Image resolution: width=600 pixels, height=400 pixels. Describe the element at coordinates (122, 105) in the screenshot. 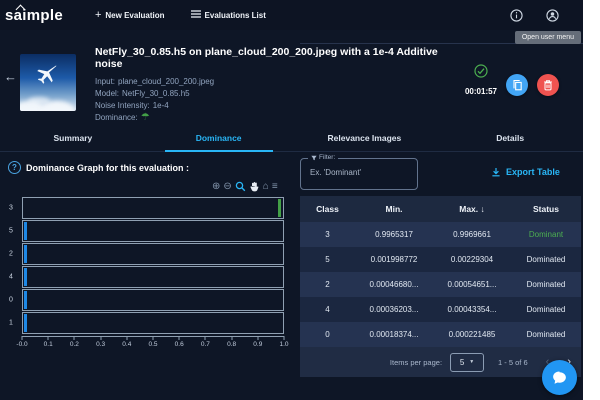

I see `detail-label: Noise Intensity:` at that location.